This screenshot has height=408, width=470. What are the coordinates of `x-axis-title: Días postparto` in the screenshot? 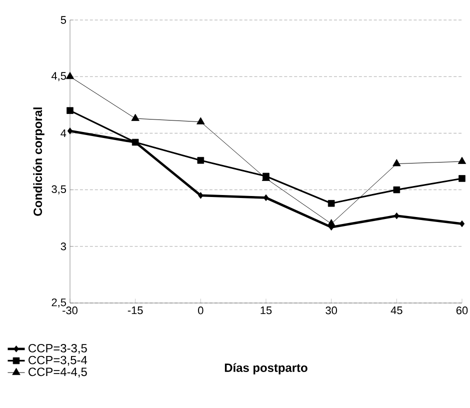 It's located at (266, 368).